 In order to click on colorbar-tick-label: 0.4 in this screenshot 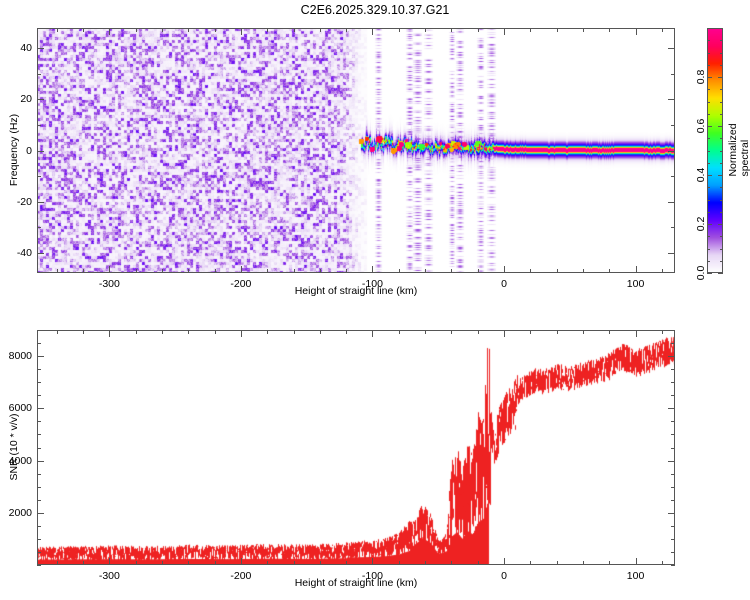, I will do `click(701, 175)`.